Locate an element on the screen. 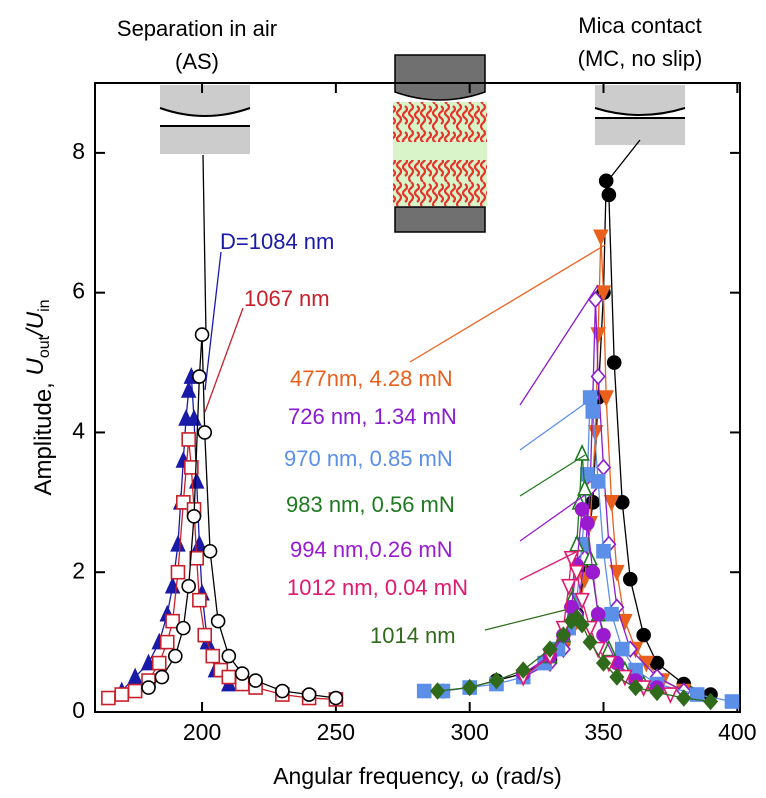 The image size is (766, 798). y-axis-label-part: Amplitude, is located at coordinates (43, 435).